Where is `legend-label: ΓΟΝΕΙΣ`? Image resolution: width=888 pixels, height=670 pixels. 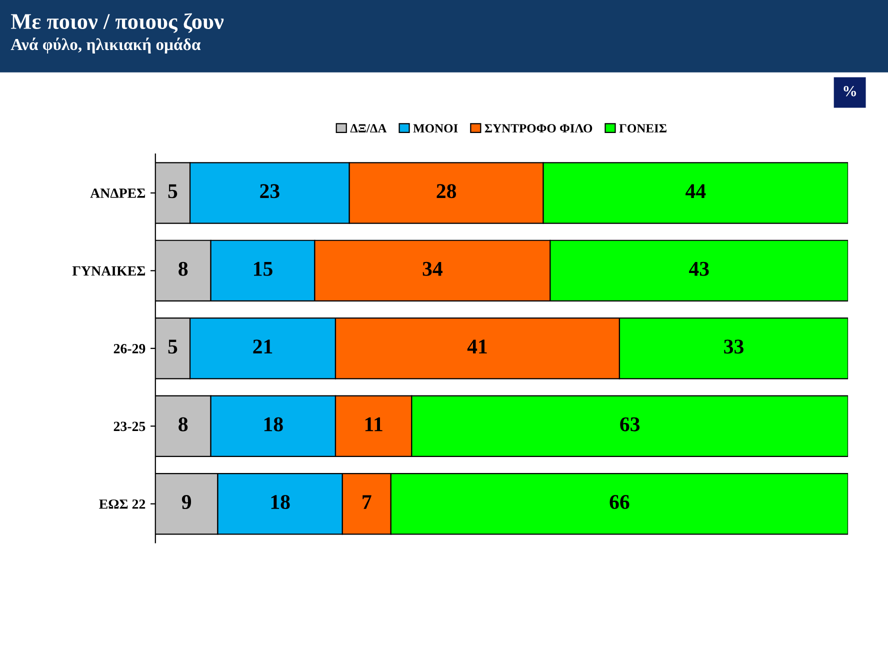
legend-label: ΓΟΝΕΙΣ is located at coordinates (642, 128).